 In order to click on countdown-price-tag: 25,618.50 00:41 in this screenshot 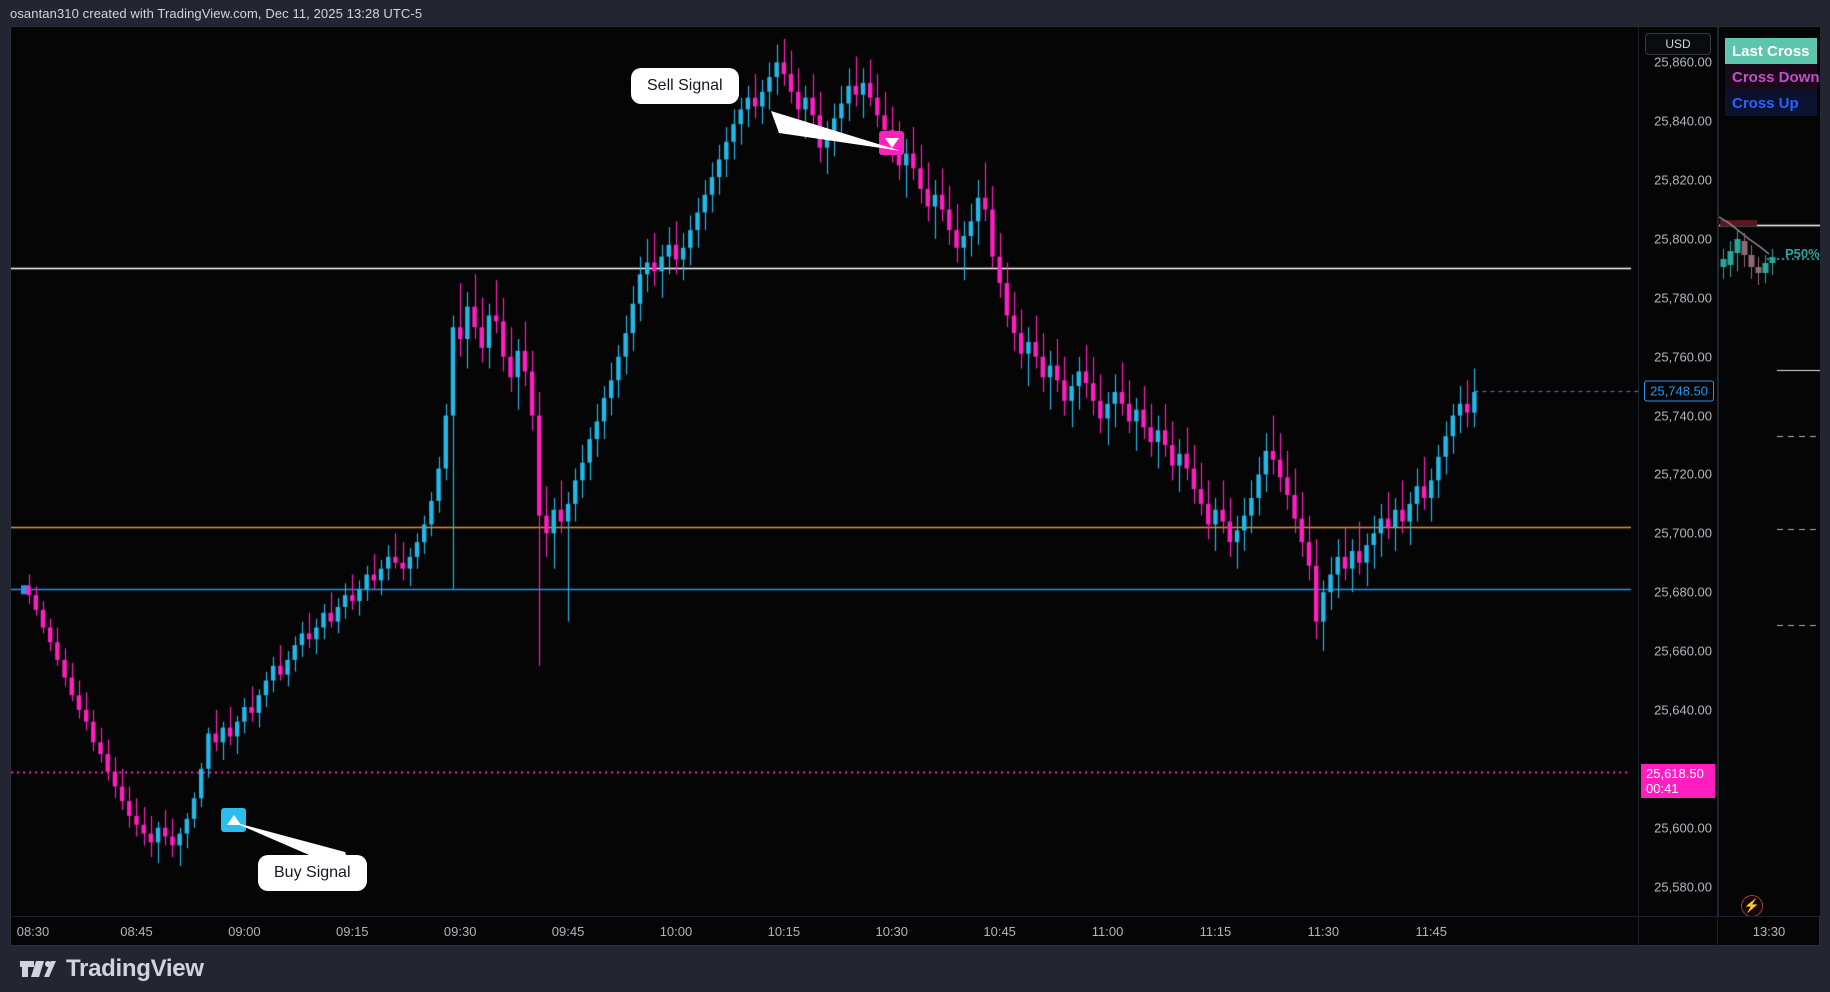, I will do `click(1678, 781)`.